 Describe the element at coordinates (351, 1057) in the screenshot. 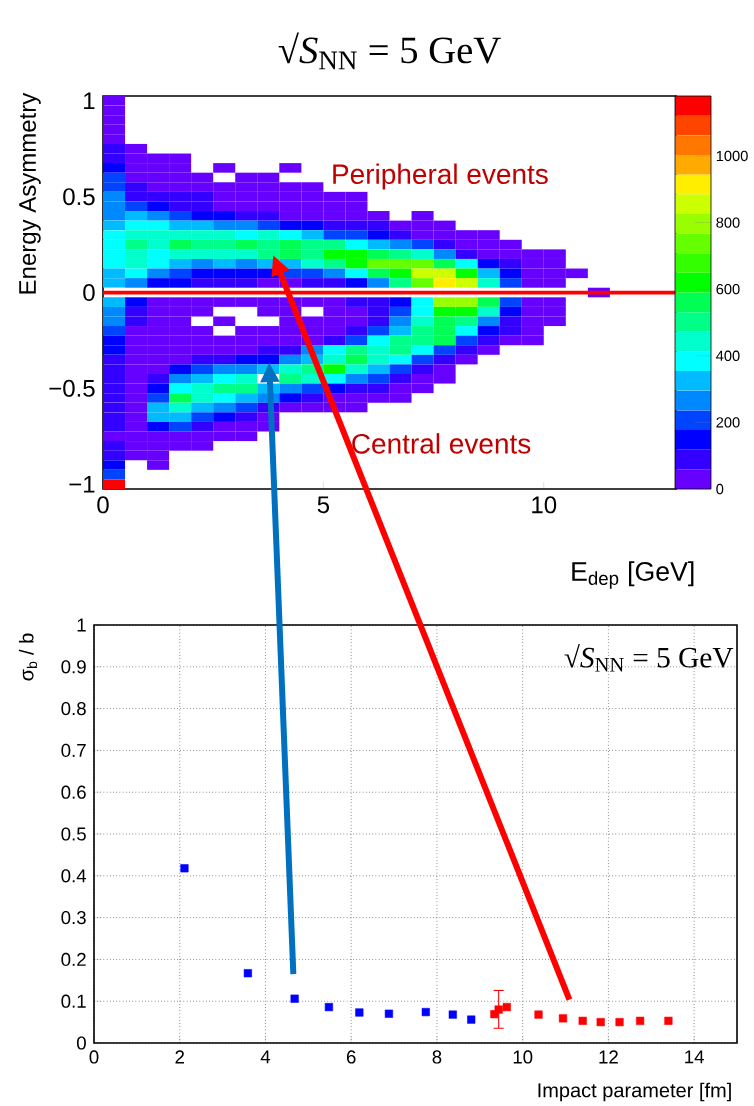

I see `x-tick-label: 6` at that location.